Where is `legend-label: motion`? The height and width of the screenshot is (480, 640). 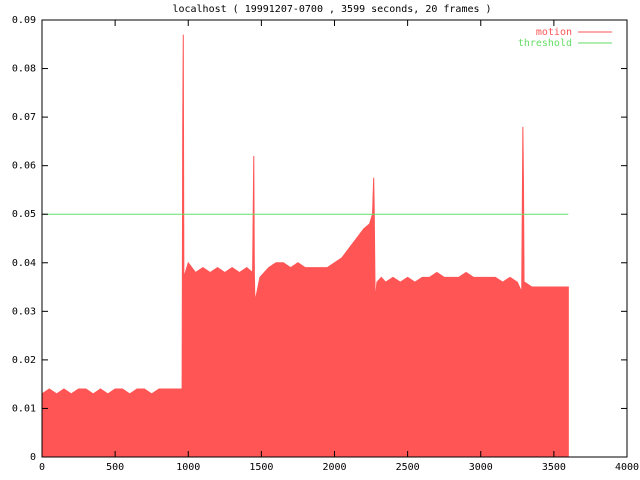 legend-label: motion is located at coordinates (554, 32).